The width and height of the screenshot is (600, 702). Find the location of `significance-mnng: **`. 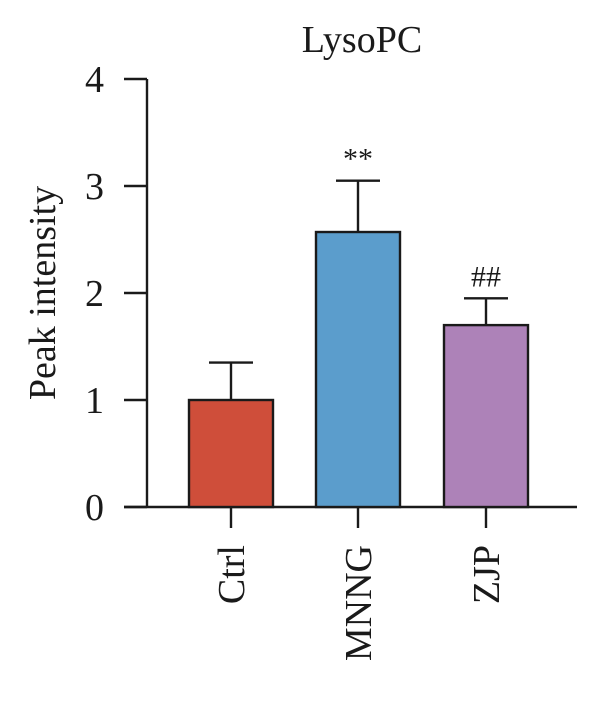

significance-mnng: ** is located at coordinates (358, 159).